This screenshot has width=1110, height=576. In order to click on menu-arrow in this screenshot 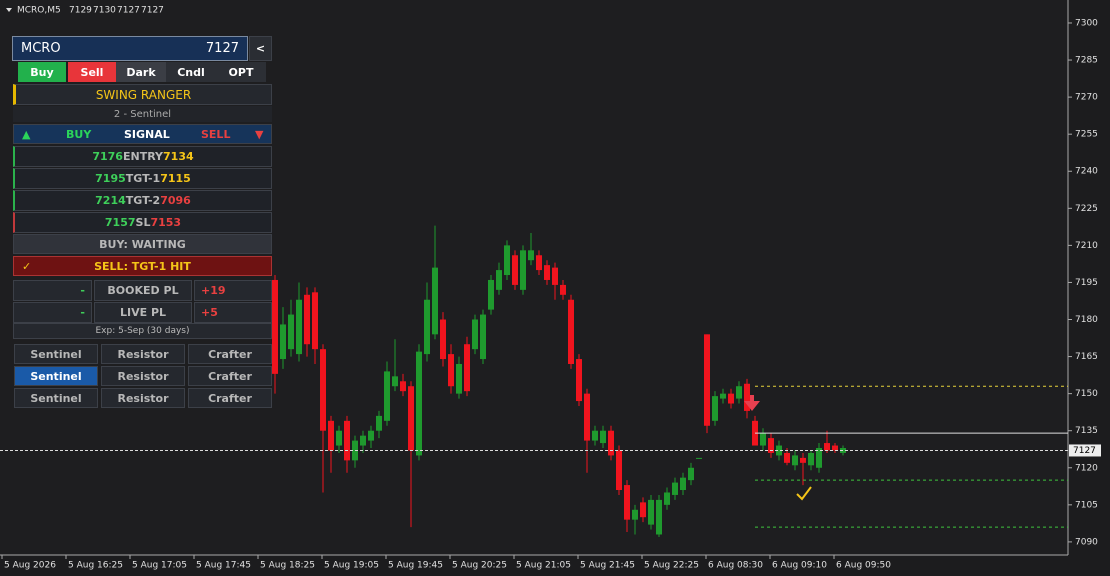, I will do `click(9, 10)`.